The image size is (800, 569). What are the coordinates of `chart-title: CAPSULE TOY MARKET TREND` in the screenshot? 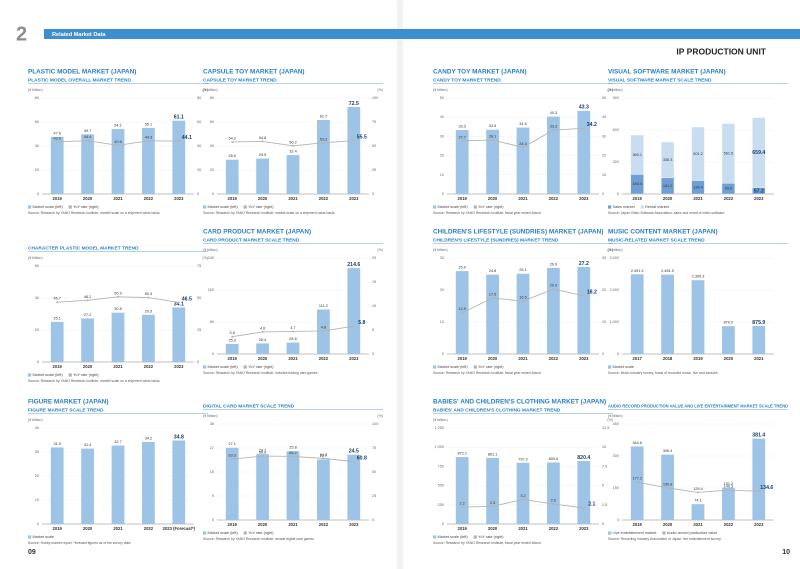 It's located at (240, 80).